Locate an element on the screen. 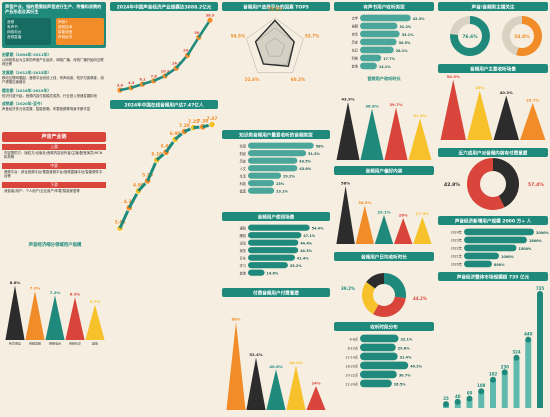  market-value: 182 is located at coordinates (493, 374).